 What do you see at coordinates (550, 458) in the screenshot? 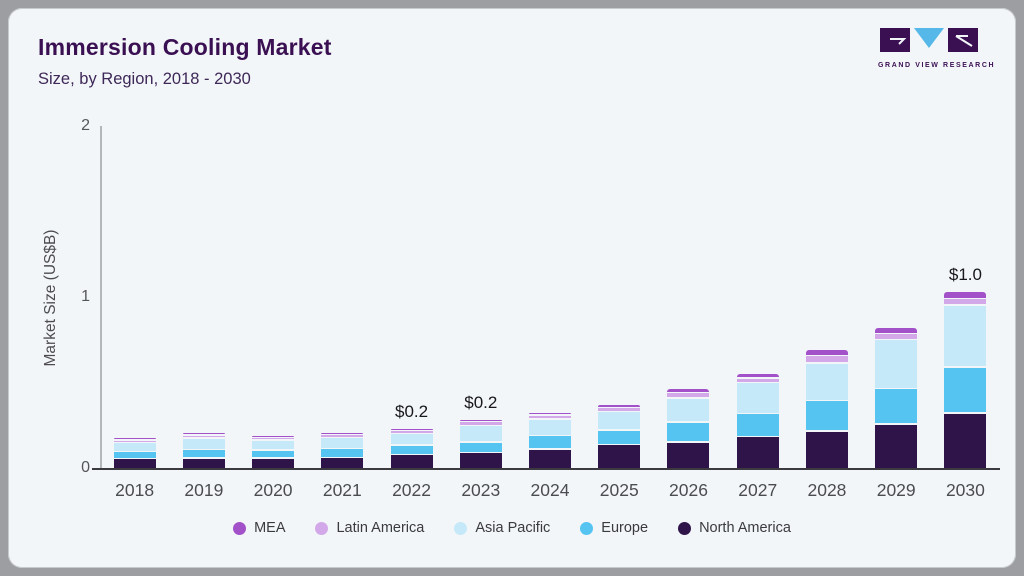
I see `bar-segment-north-america-2024` at bounding box center [550, 458].